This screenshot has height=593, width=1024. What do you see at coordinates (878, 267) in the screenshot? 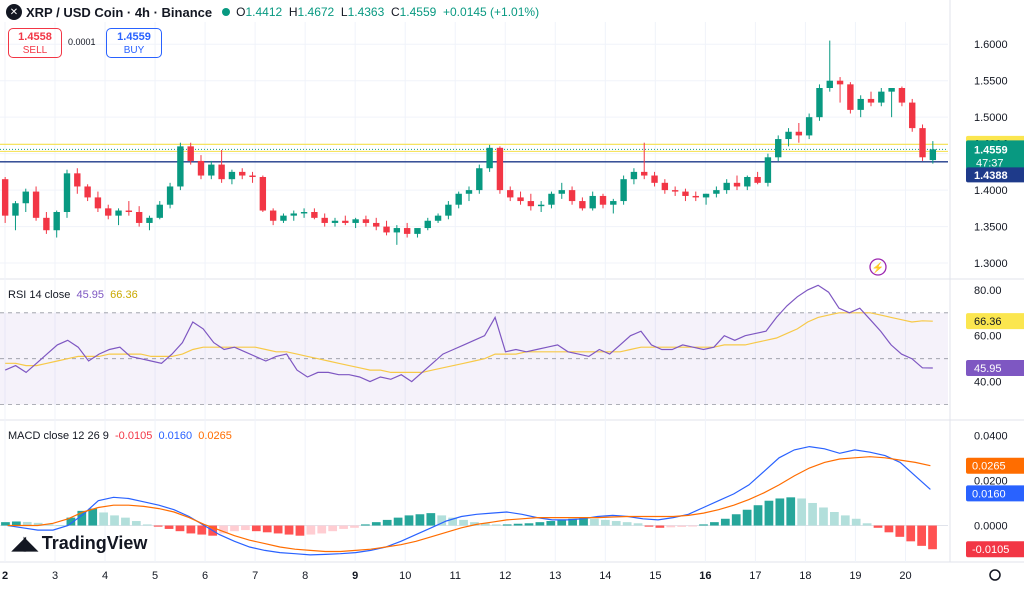
I see `alert-flash-icon: ⚡` at bounding box center [878, 267].